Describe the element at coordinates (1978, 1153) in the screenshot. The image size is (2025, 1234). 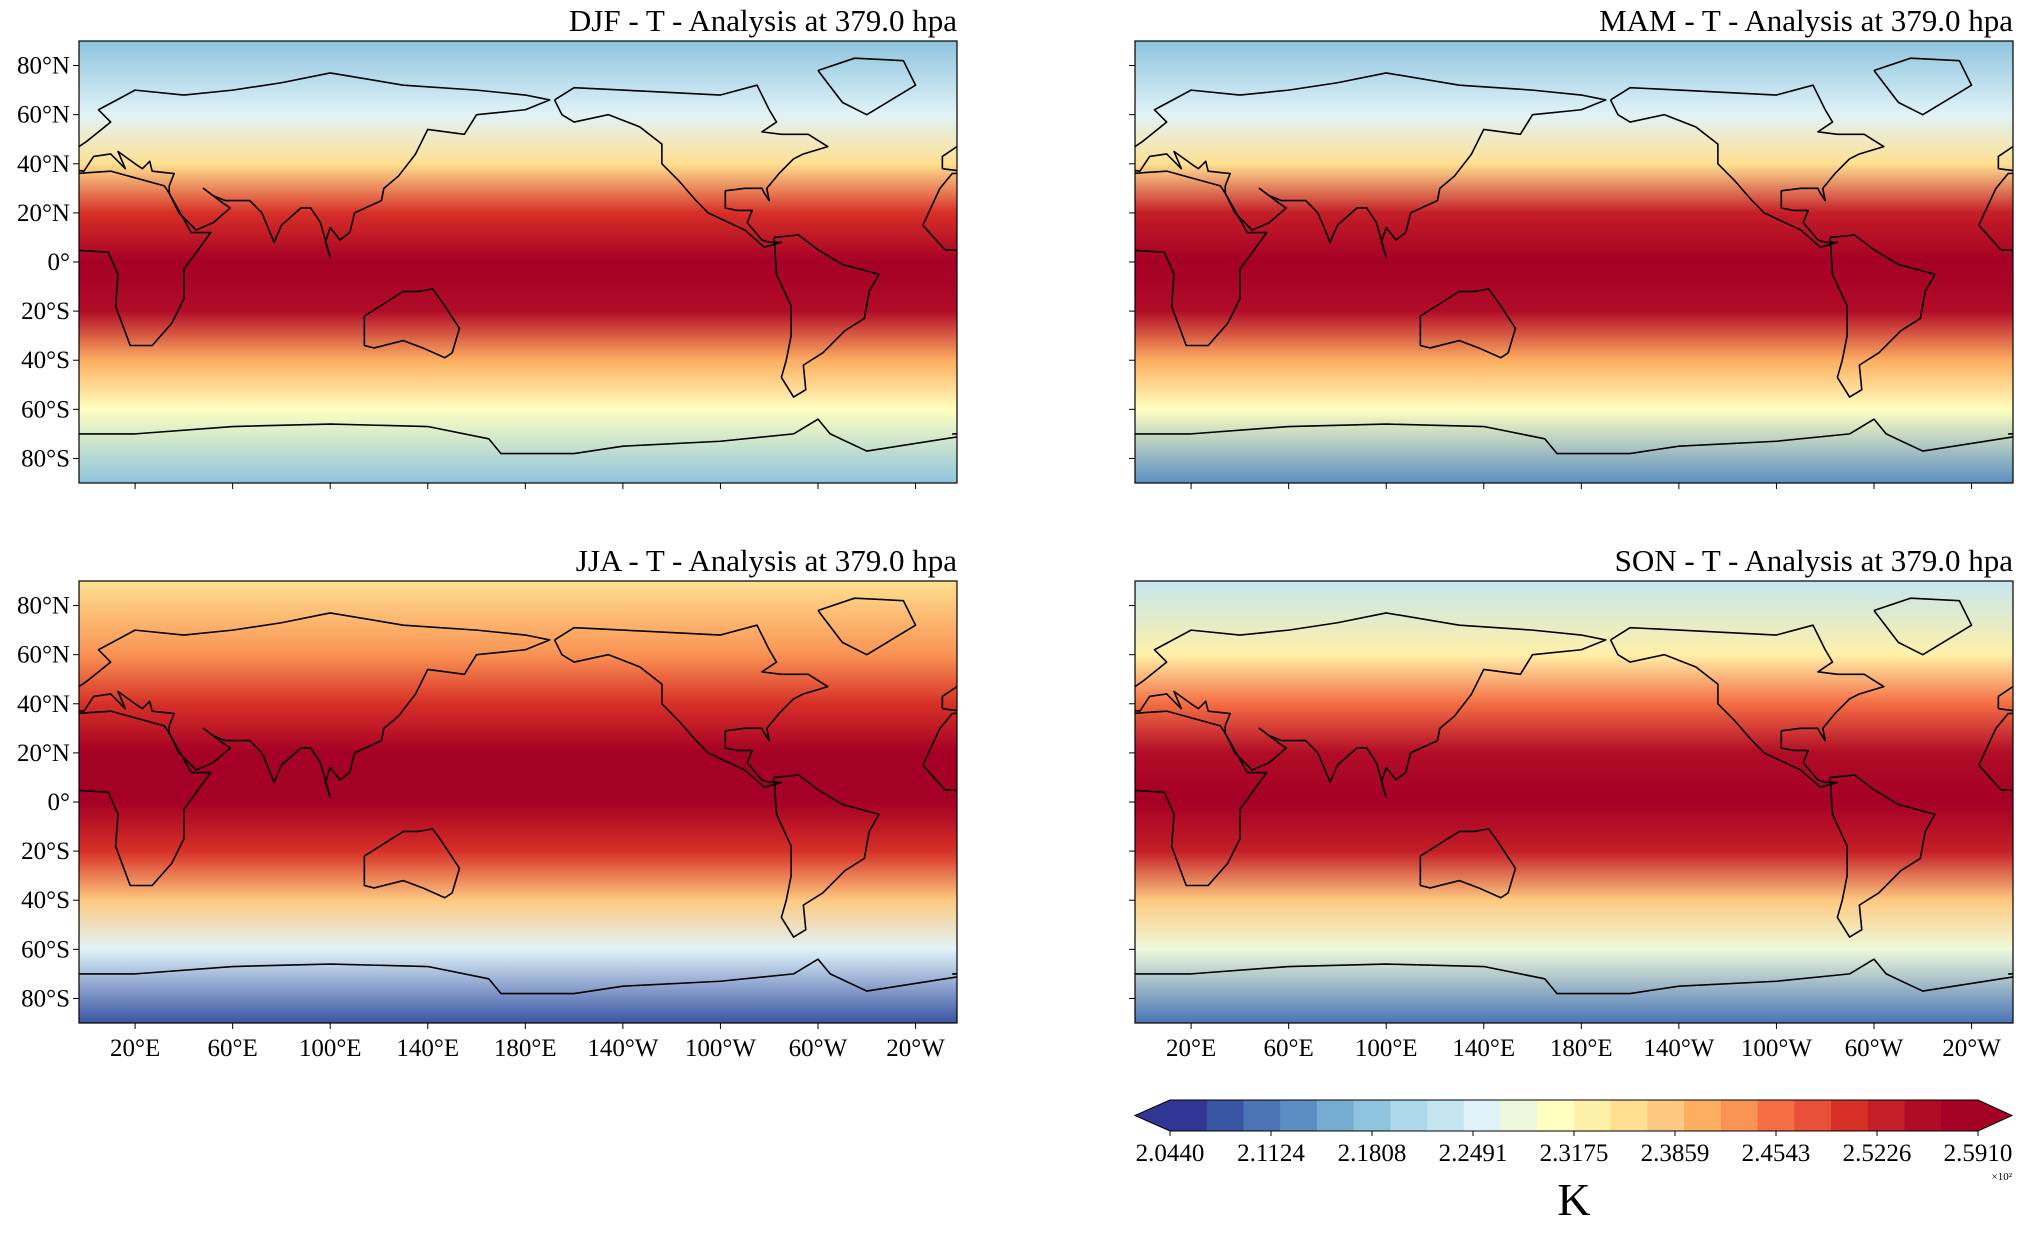
I see `colorbar-tick-label: 2.5910` at that location.